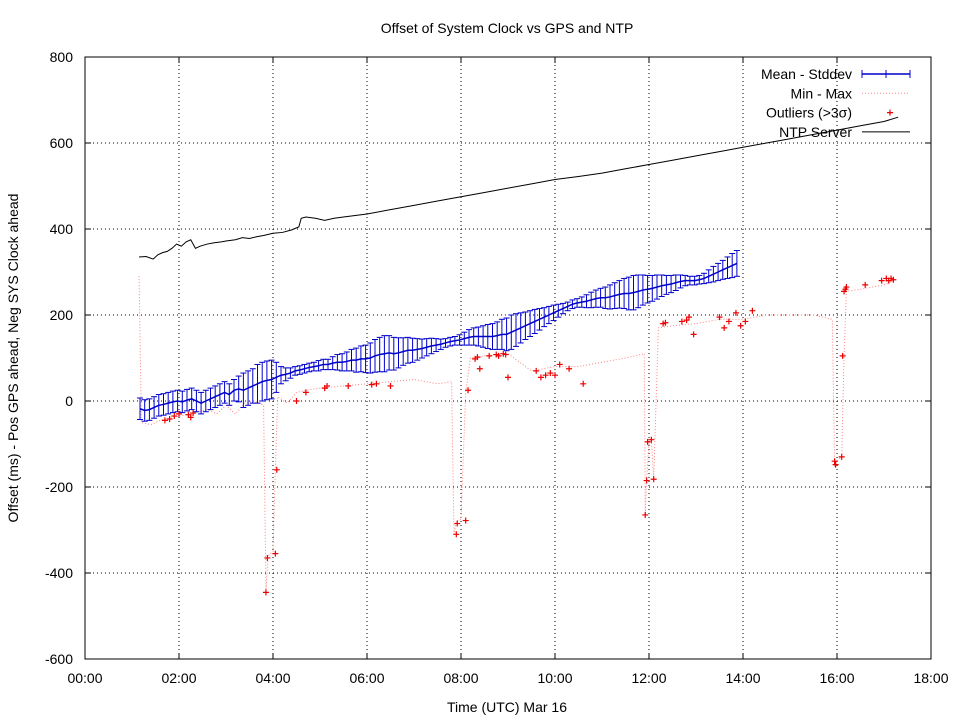 Image resolution: width=960 pixels, height=720 pixels. I want to click on legend-label-ntp: NTP Server, so click(815, 132).